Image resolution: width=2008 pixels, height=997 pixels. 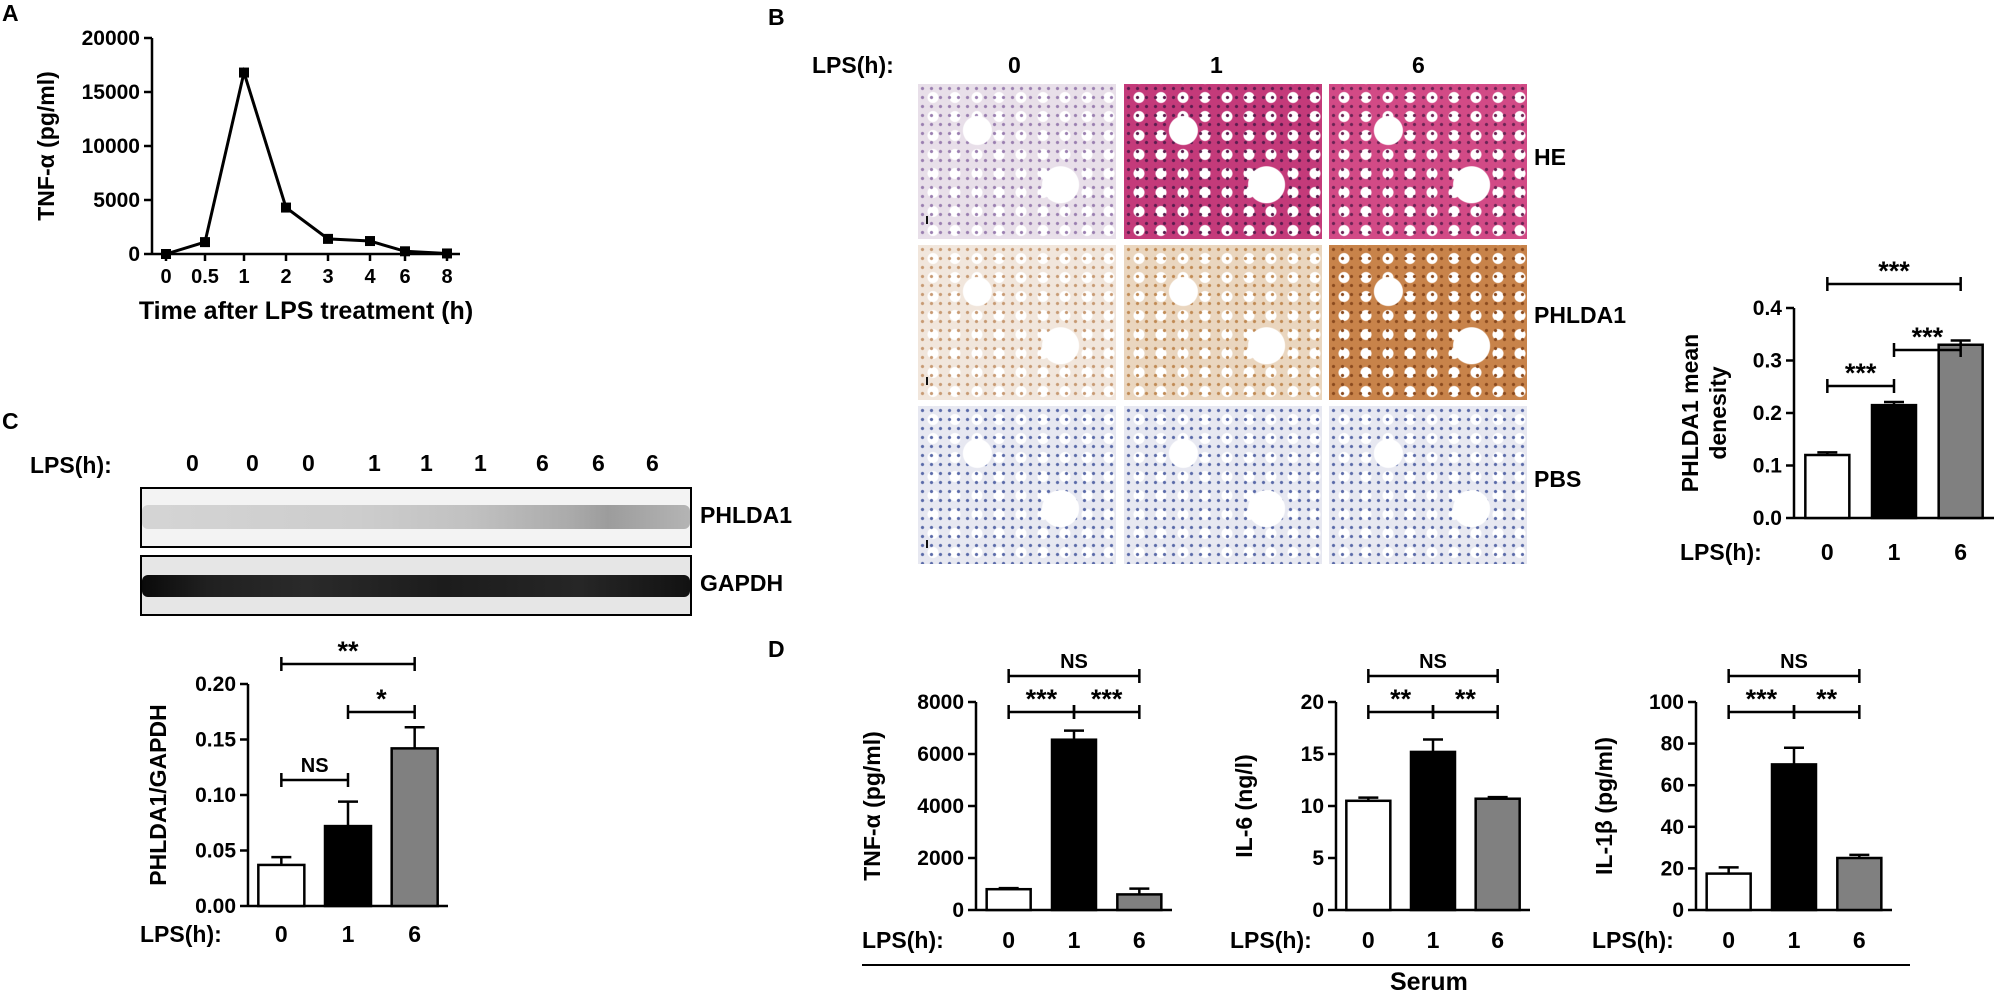 What do you see at coordinates (1429, 982) in the screenshot?
I see `serum-caption: Serum` at bounding box center [1429, 982].